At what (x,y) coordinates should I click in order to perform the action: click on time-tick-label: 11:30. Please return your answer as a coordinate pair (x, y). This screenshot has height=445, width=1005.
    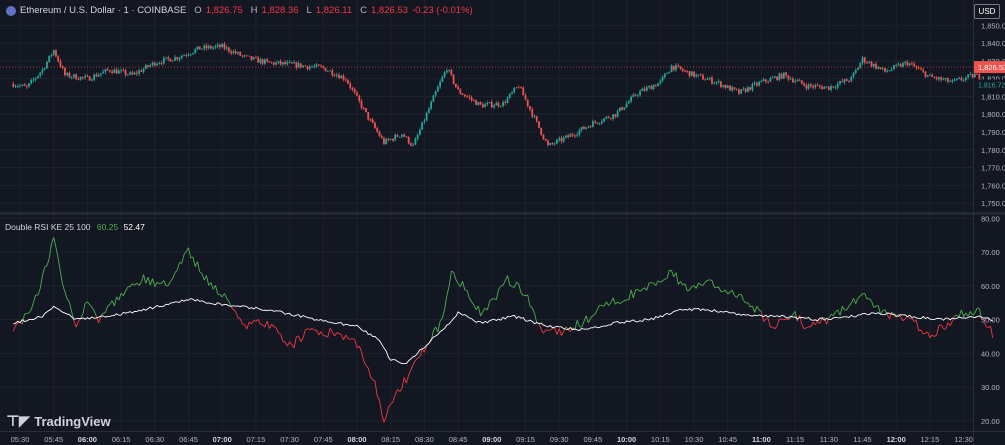
    Looking at the image, I should click on (829, 439).